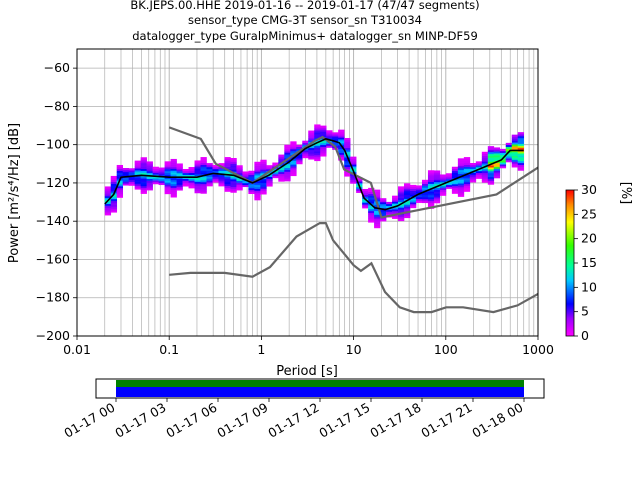  What do you see at coordinates (56, 201) in the screenshot?
I see `y-axis-ticks: −200 −180 −160 −140 −120 −100 −80 −60` at bounding box center [56, 201].